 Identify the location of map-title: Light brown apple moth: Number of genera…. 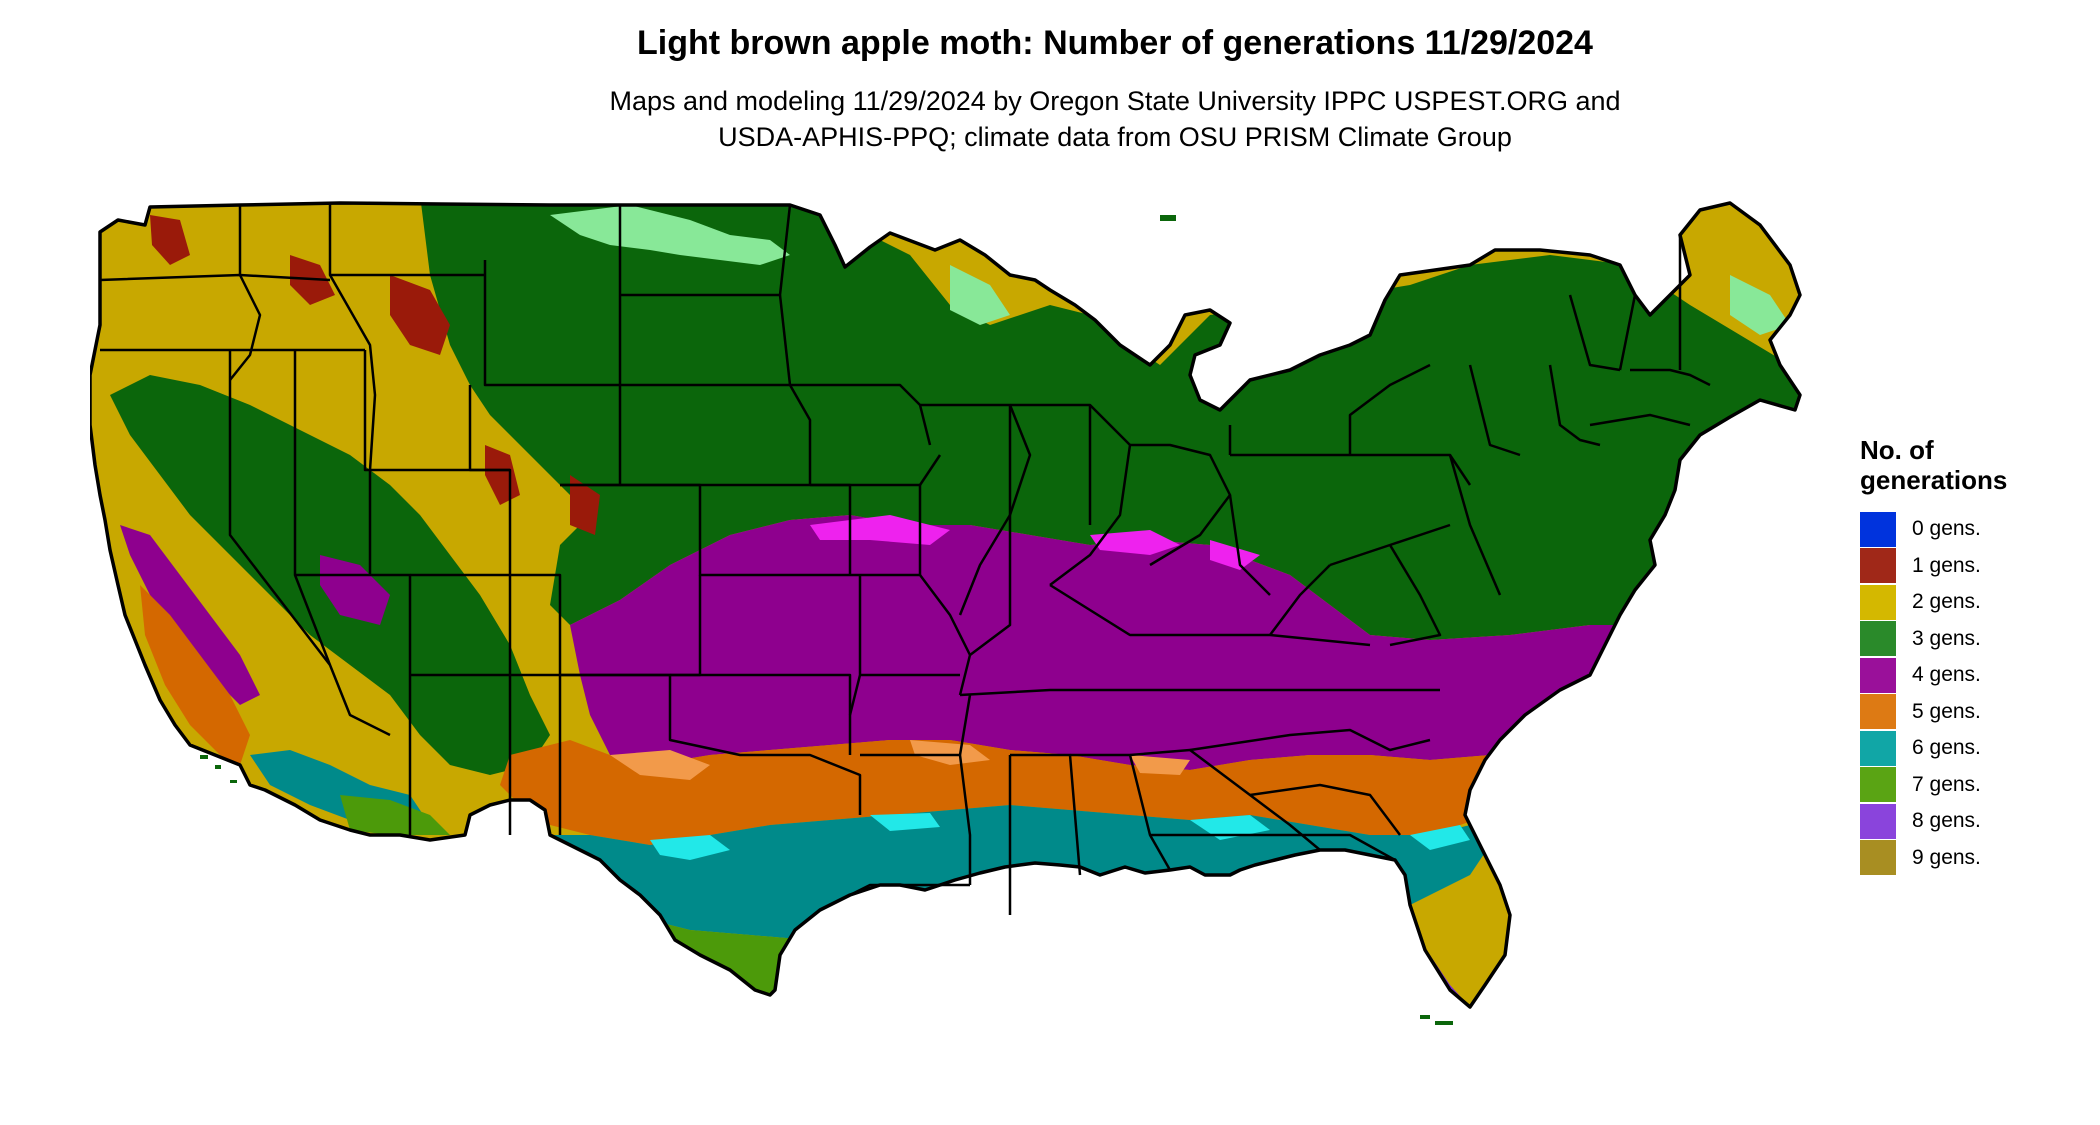
(1115, 43).